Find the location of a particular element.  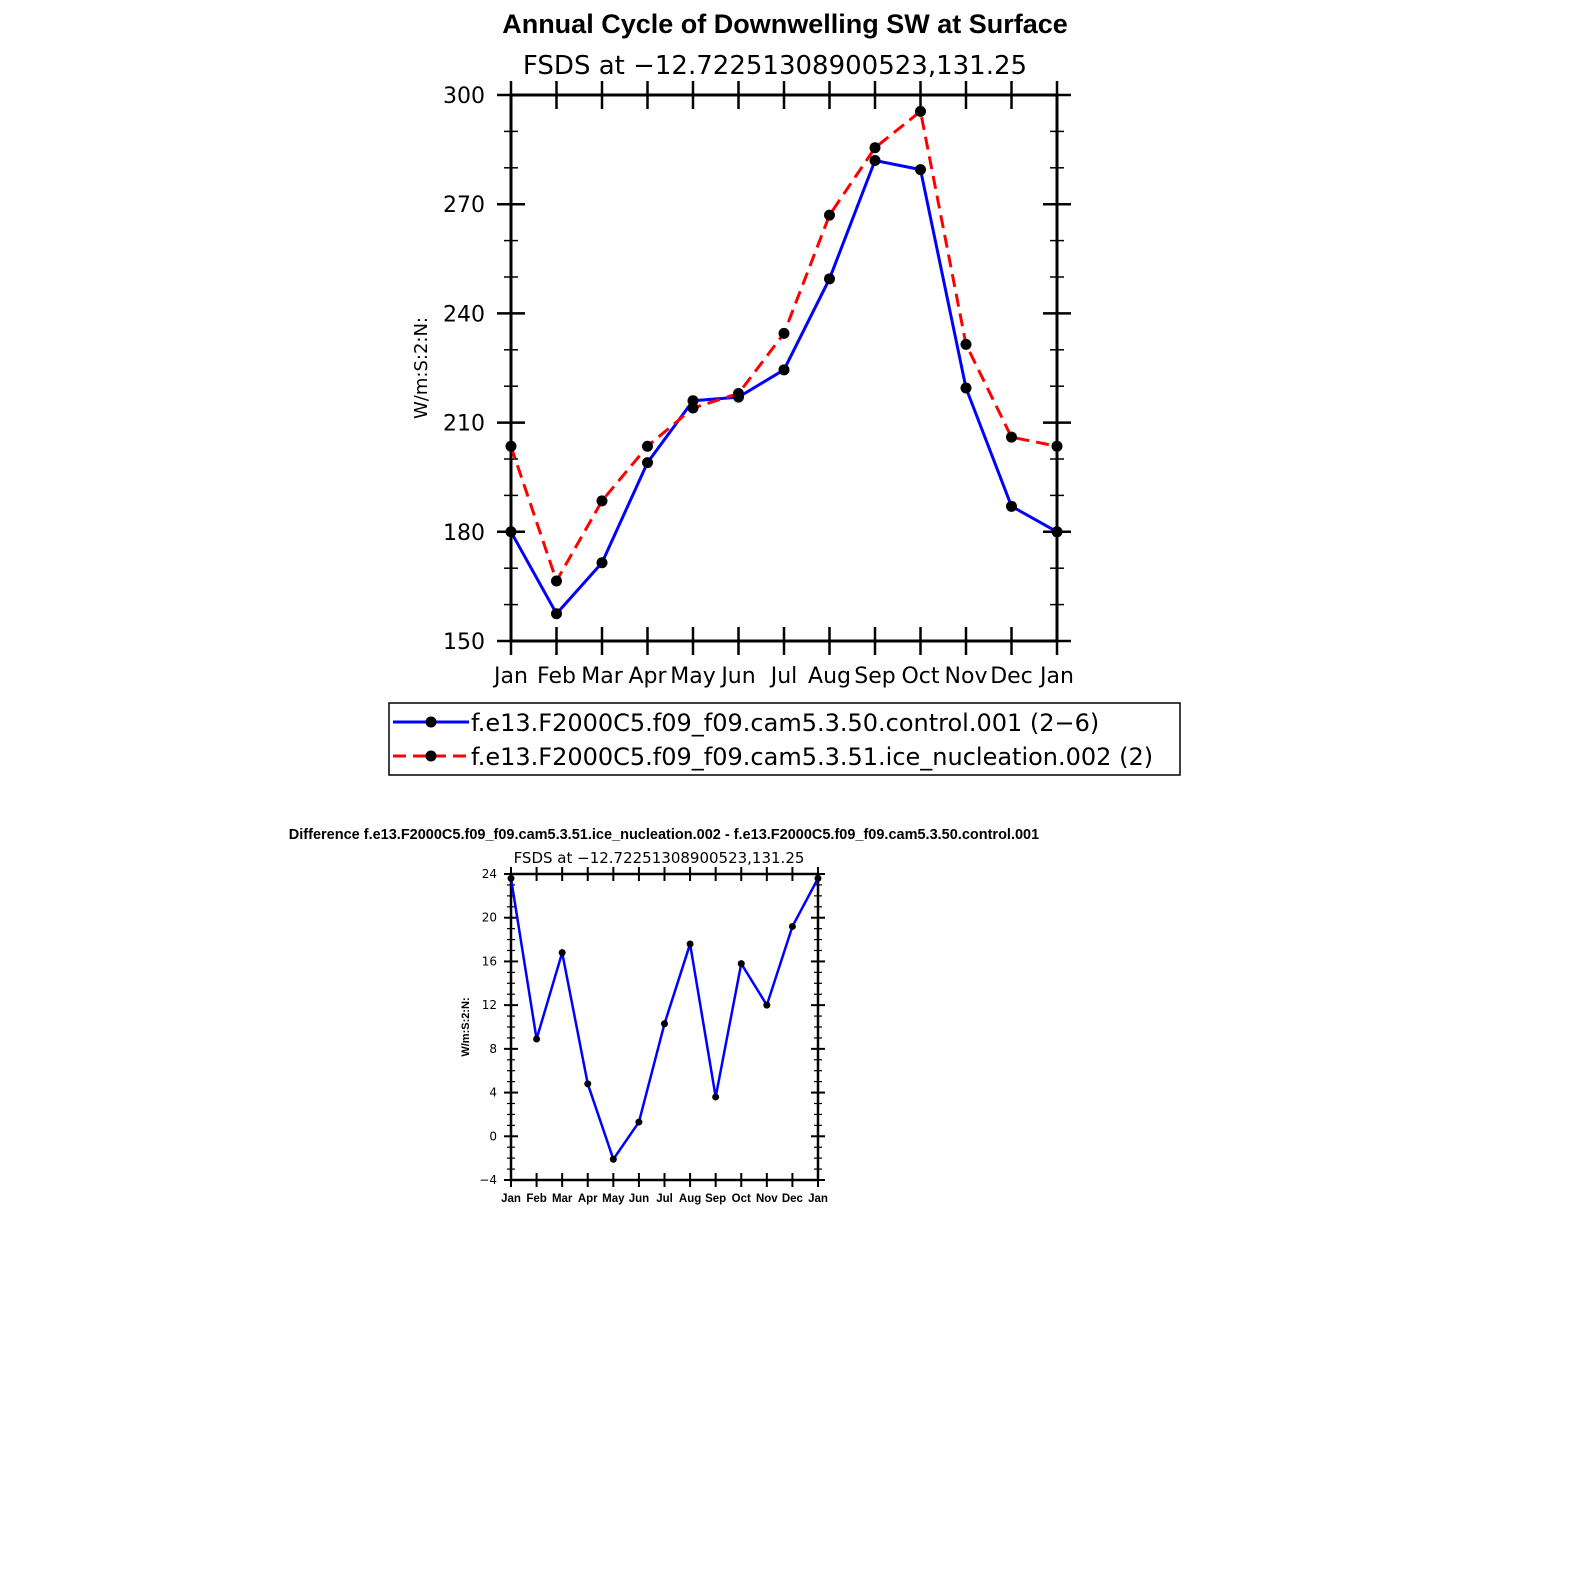

difference-chart-subtitle: FSDS at −12.72251308900523,131.25 is located at coordinates (659, 858).